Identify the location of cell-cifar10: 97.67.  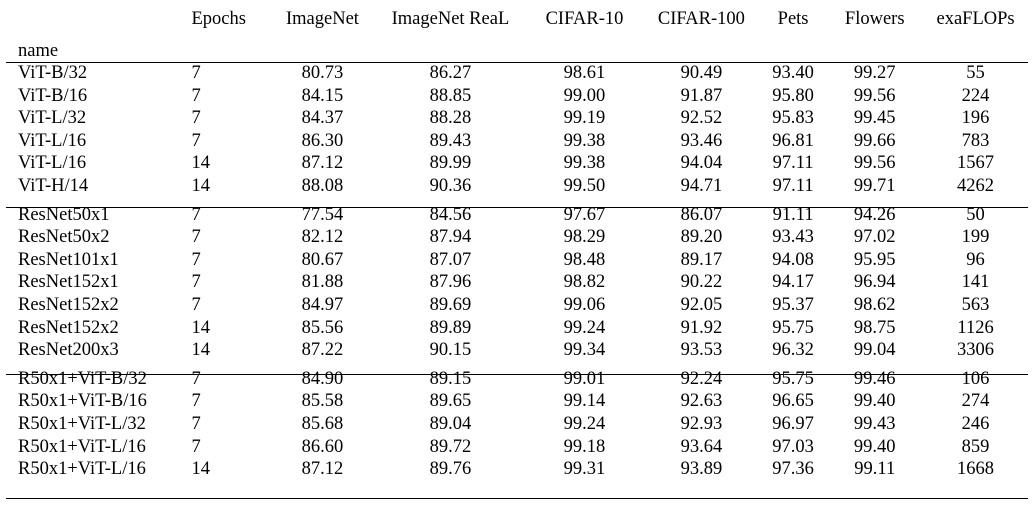
(584, 214).